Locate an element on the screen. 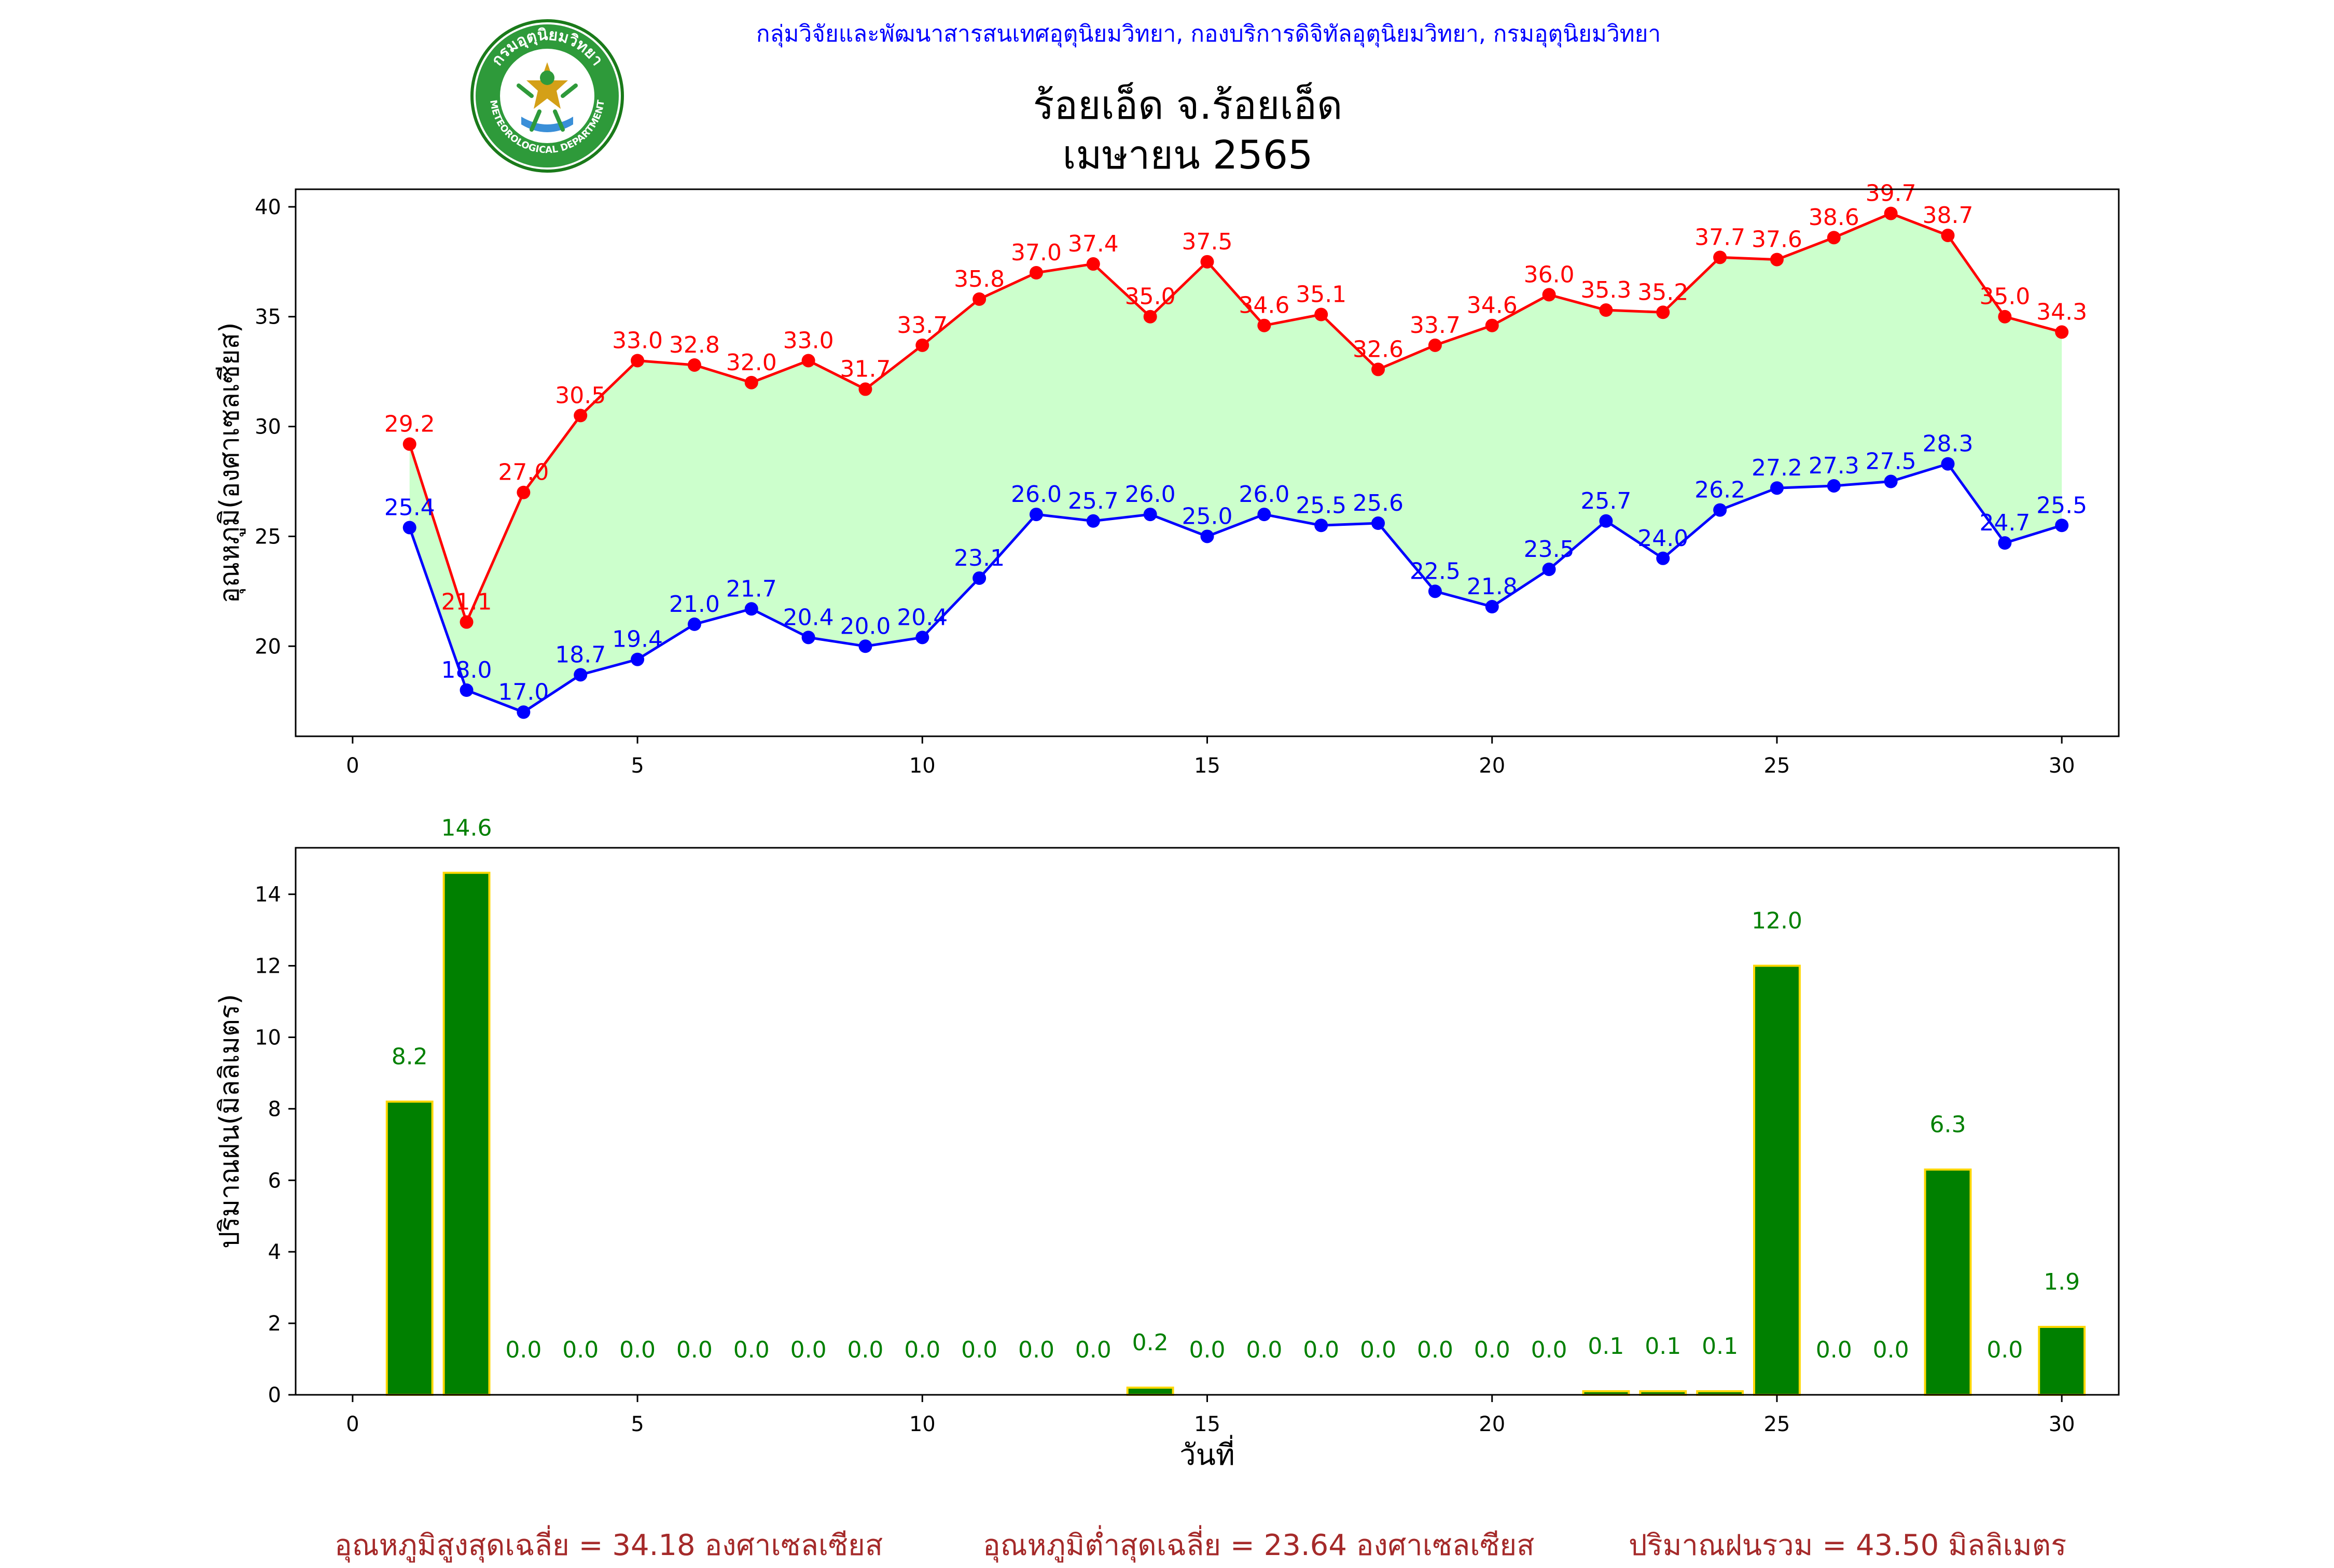 The width and height of the screenshot is (2334, 1568). min-temp-label: 21.7 is located at coordinates (752, 589).